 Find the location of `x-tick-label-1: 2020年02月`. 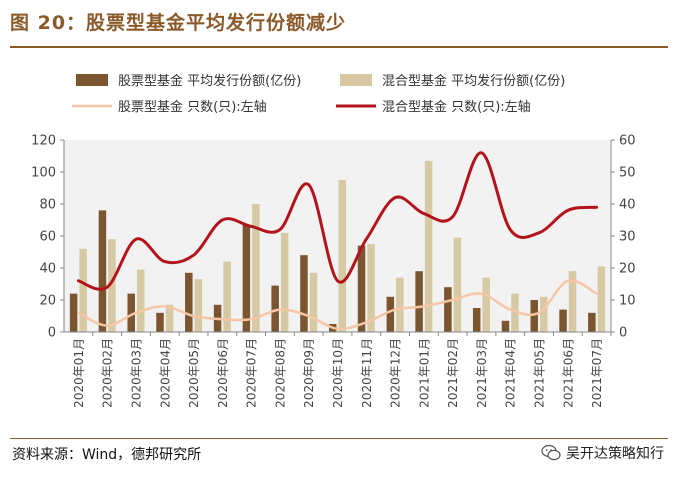

x-tick-label-1: 2020年02月 is located at coordinates (108, 373).